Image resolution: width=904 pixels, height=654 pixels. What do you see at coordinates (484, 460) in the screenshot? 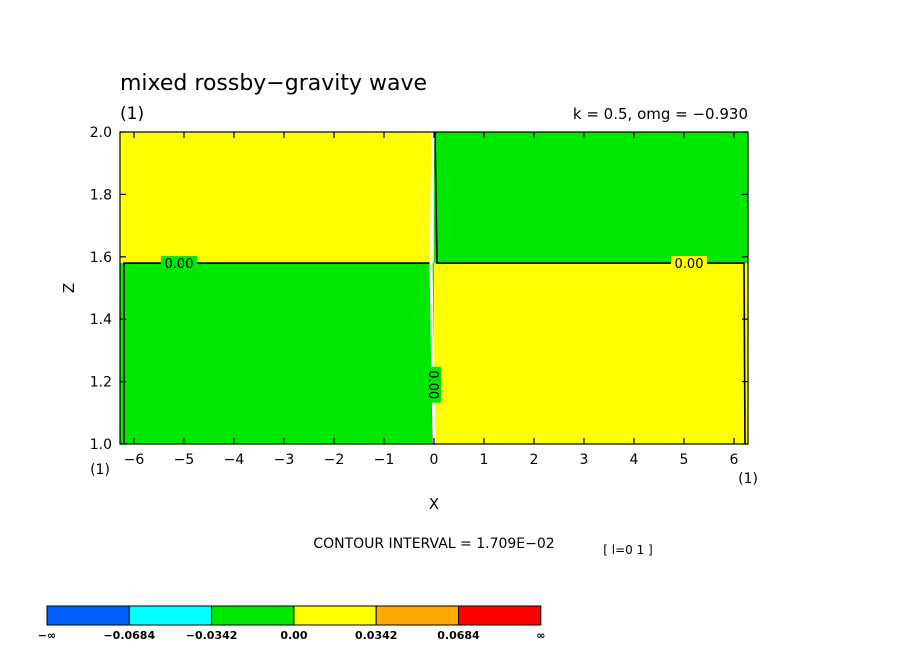
I see `x-tick-label: 1` at bounding box center [484, 460].